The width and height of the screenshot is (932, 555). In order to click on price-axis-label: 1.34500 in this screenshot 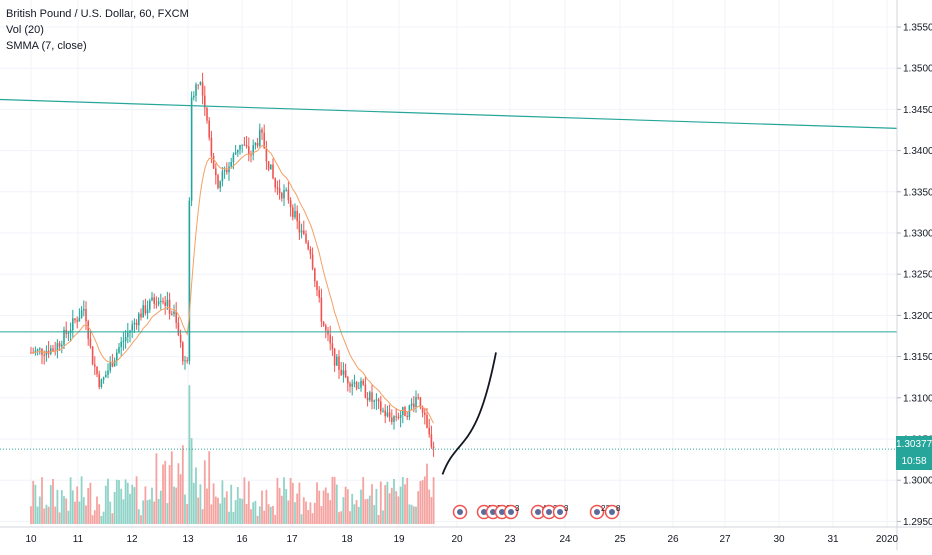, I will do `click(917, 110)`.